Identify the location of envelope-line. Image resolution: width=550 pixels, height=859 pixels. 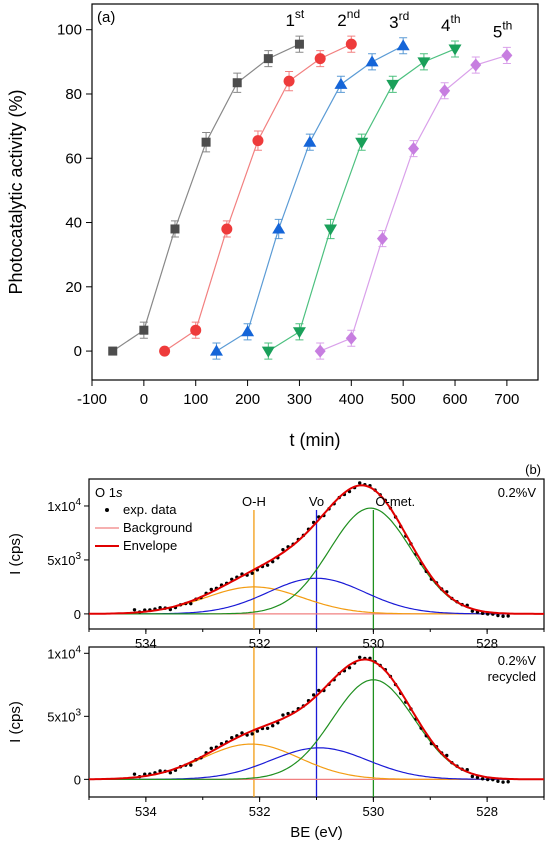
(316, 719).